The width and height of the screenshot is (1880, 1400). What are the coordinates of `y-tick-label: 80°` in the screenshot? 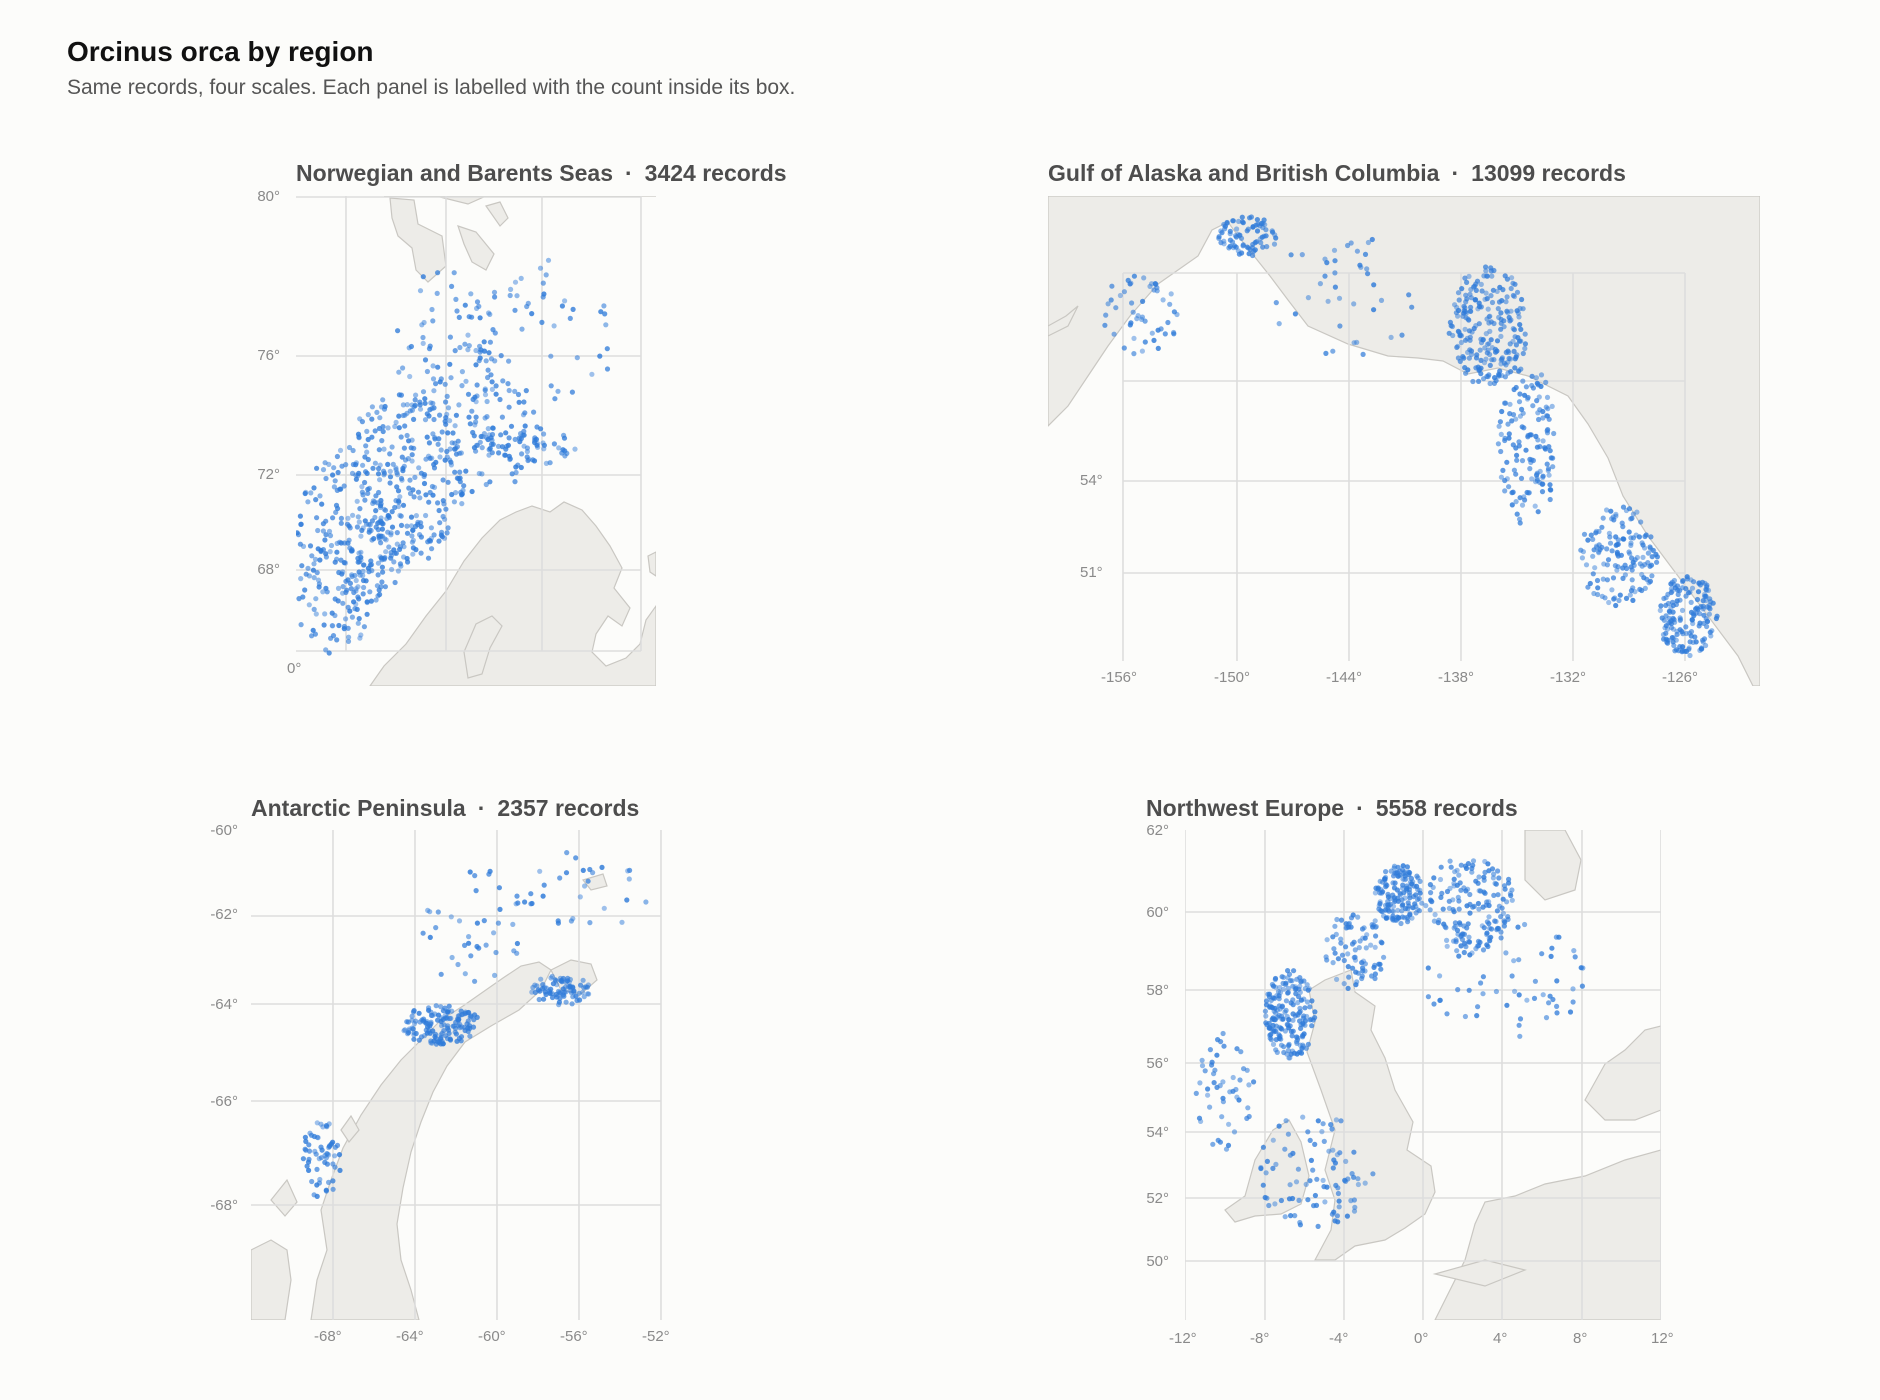 It's located at (268, 196).